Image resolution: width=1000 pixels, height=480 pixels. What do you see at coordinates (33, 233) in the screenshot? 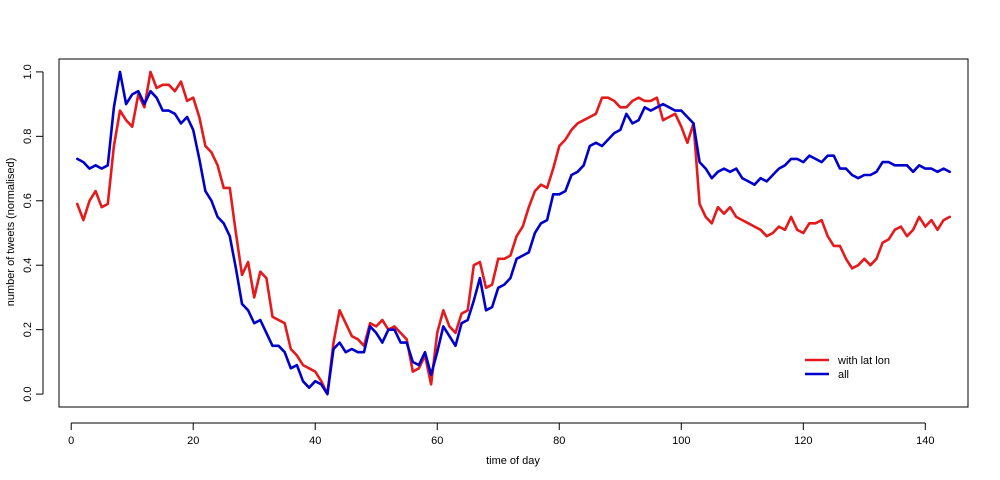
I see `y-axis: 0.0 0.2 0.4 0.6 0.8 1.0` at bounding box center [33, 233].